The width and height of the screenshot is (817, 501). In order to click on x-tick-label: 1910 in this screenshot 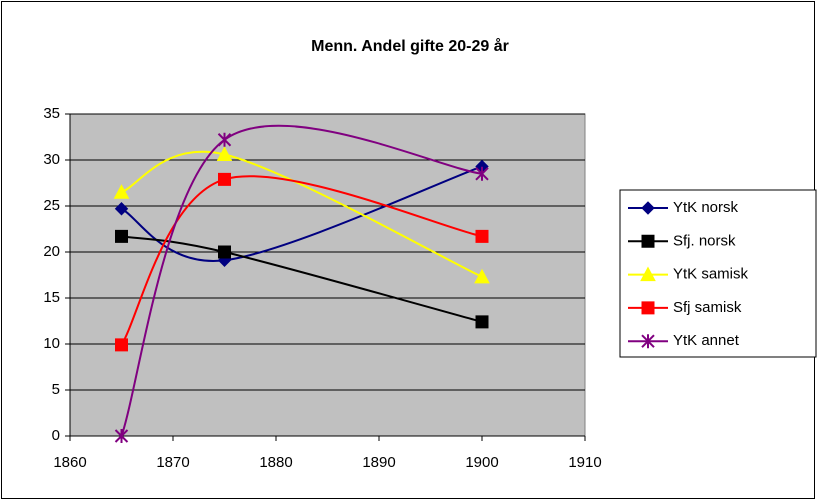, I will do `click(584, 462)`.